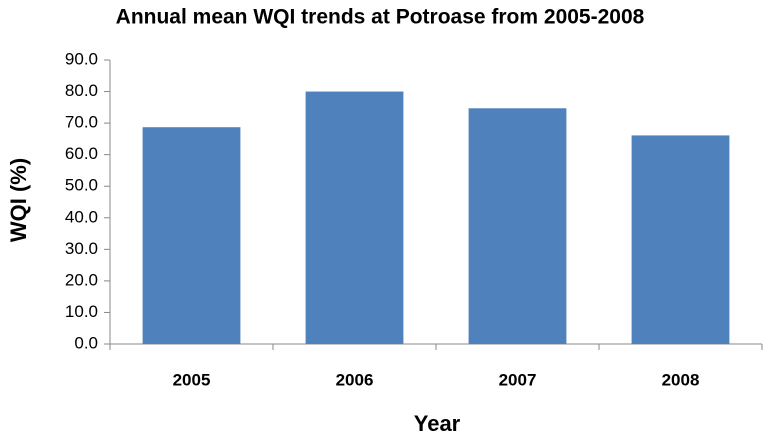  I want to click on y-tick-label: 20.0, so click(81, 279).